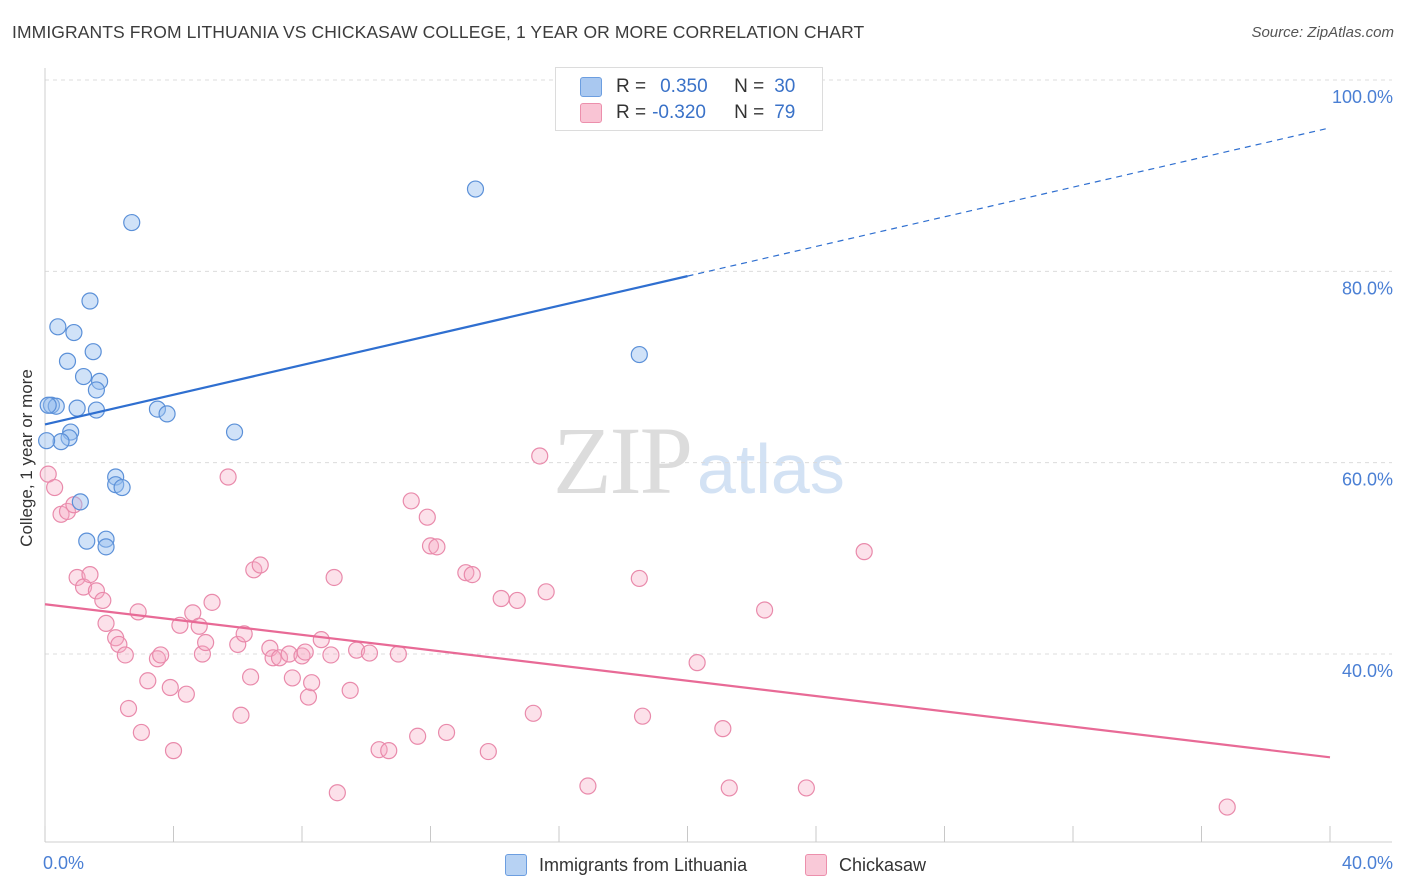 The width and height of the screenshot is (1406, 892). I want to click on source-label: Source: ZipAtlas.com, so click(1322, 32).